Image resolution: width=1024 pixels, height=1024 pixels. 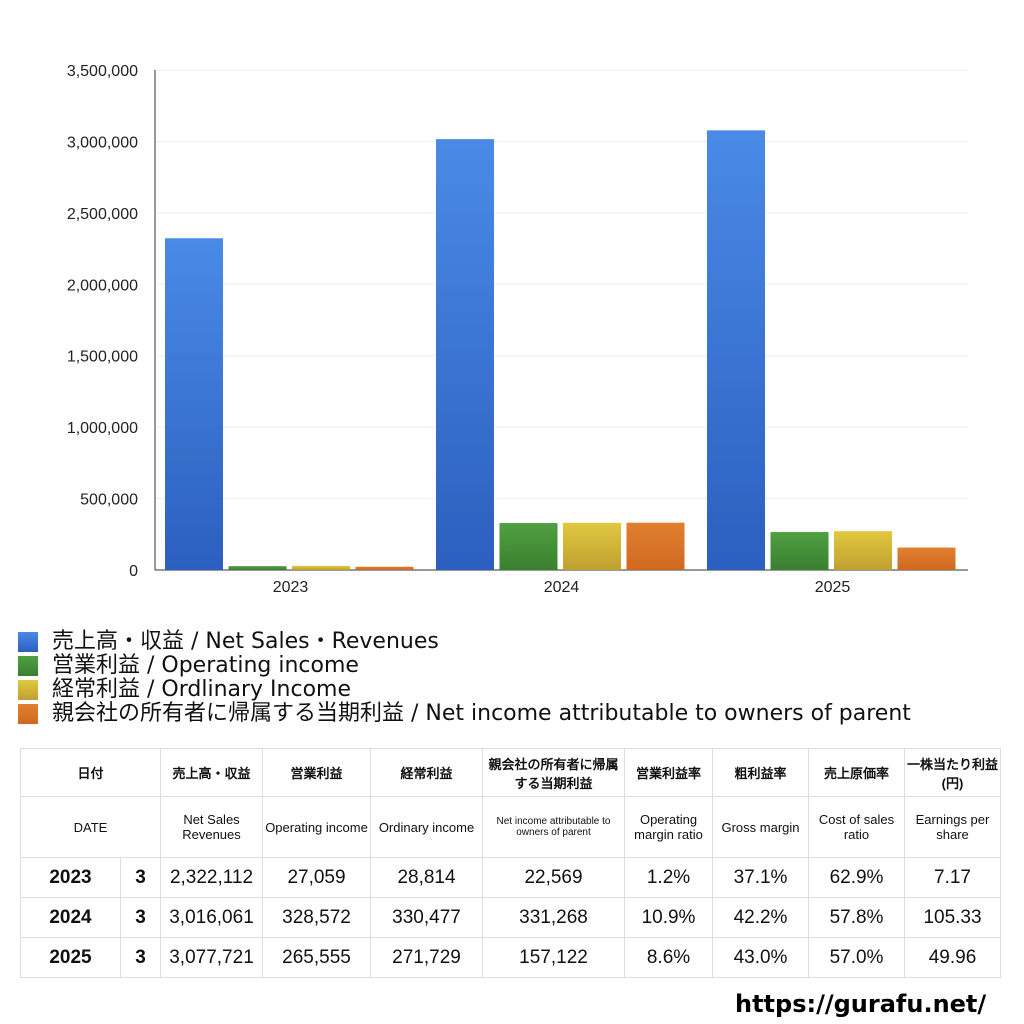 I want to click on table-cell: 日付, so click(x=90, y=772).